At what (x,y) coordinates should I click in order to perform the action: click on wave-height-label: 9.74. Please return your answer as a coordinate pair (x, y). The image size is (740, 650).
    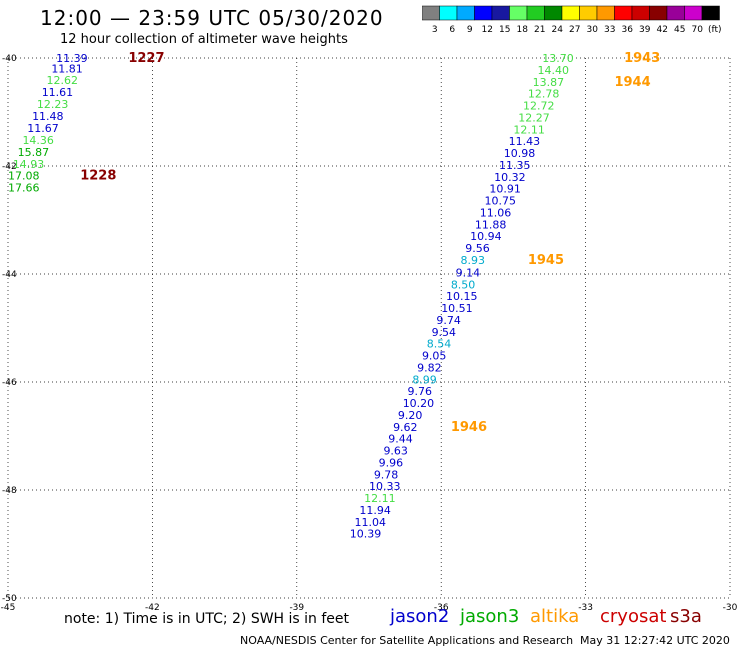
    Looking at the image, I should click on (448, 320).